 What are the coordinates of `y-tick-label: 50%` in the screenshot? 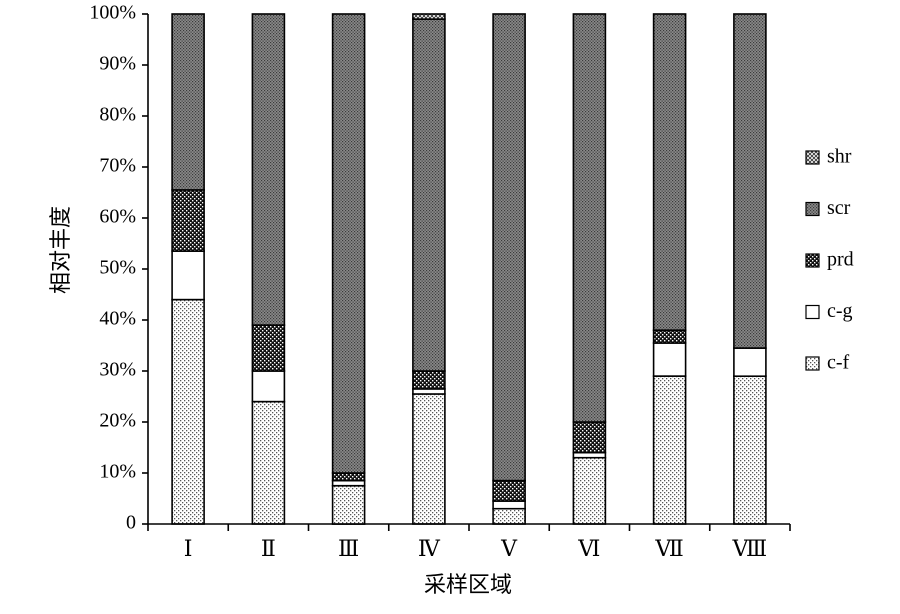 It's located at (117, 268).